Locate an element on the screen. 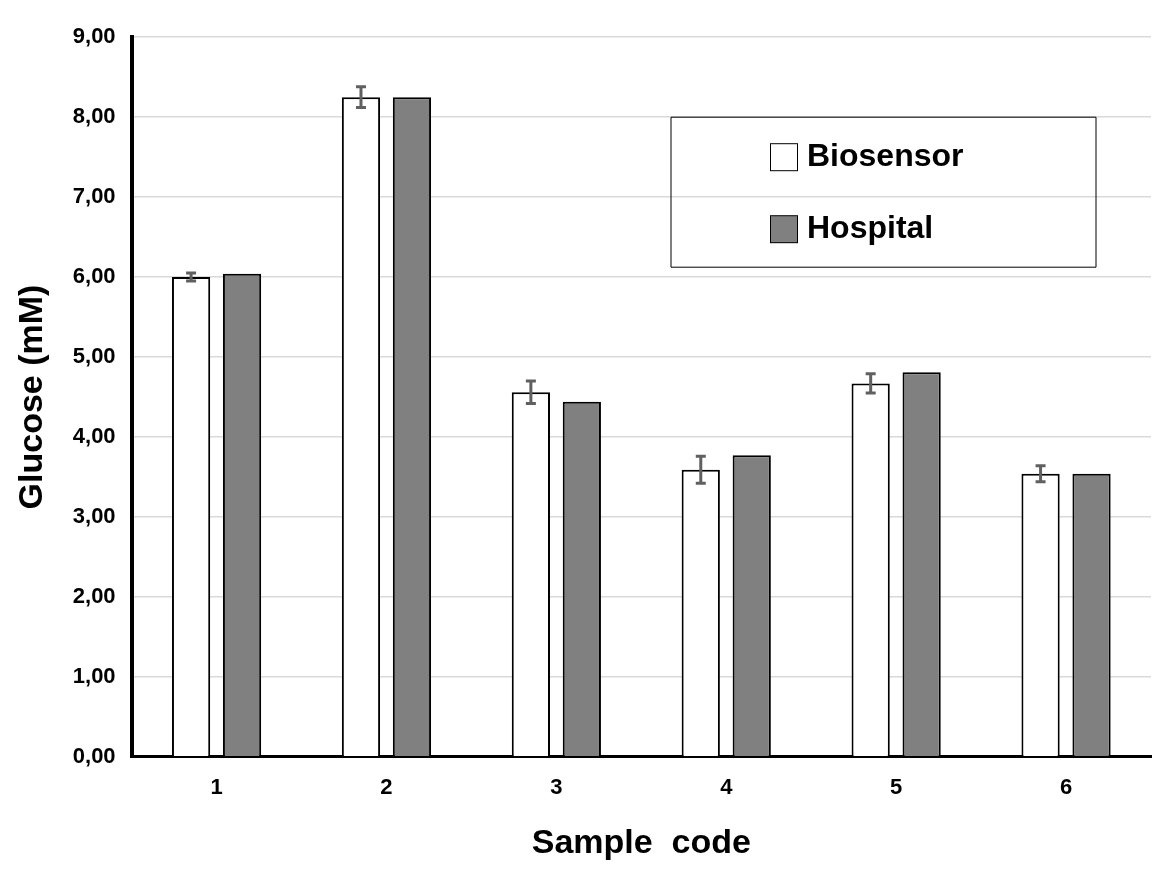 Image resolution: width=1164 pixels, height=879 pixels. legend-label: Biosensor is located at coordinates (885, 155).